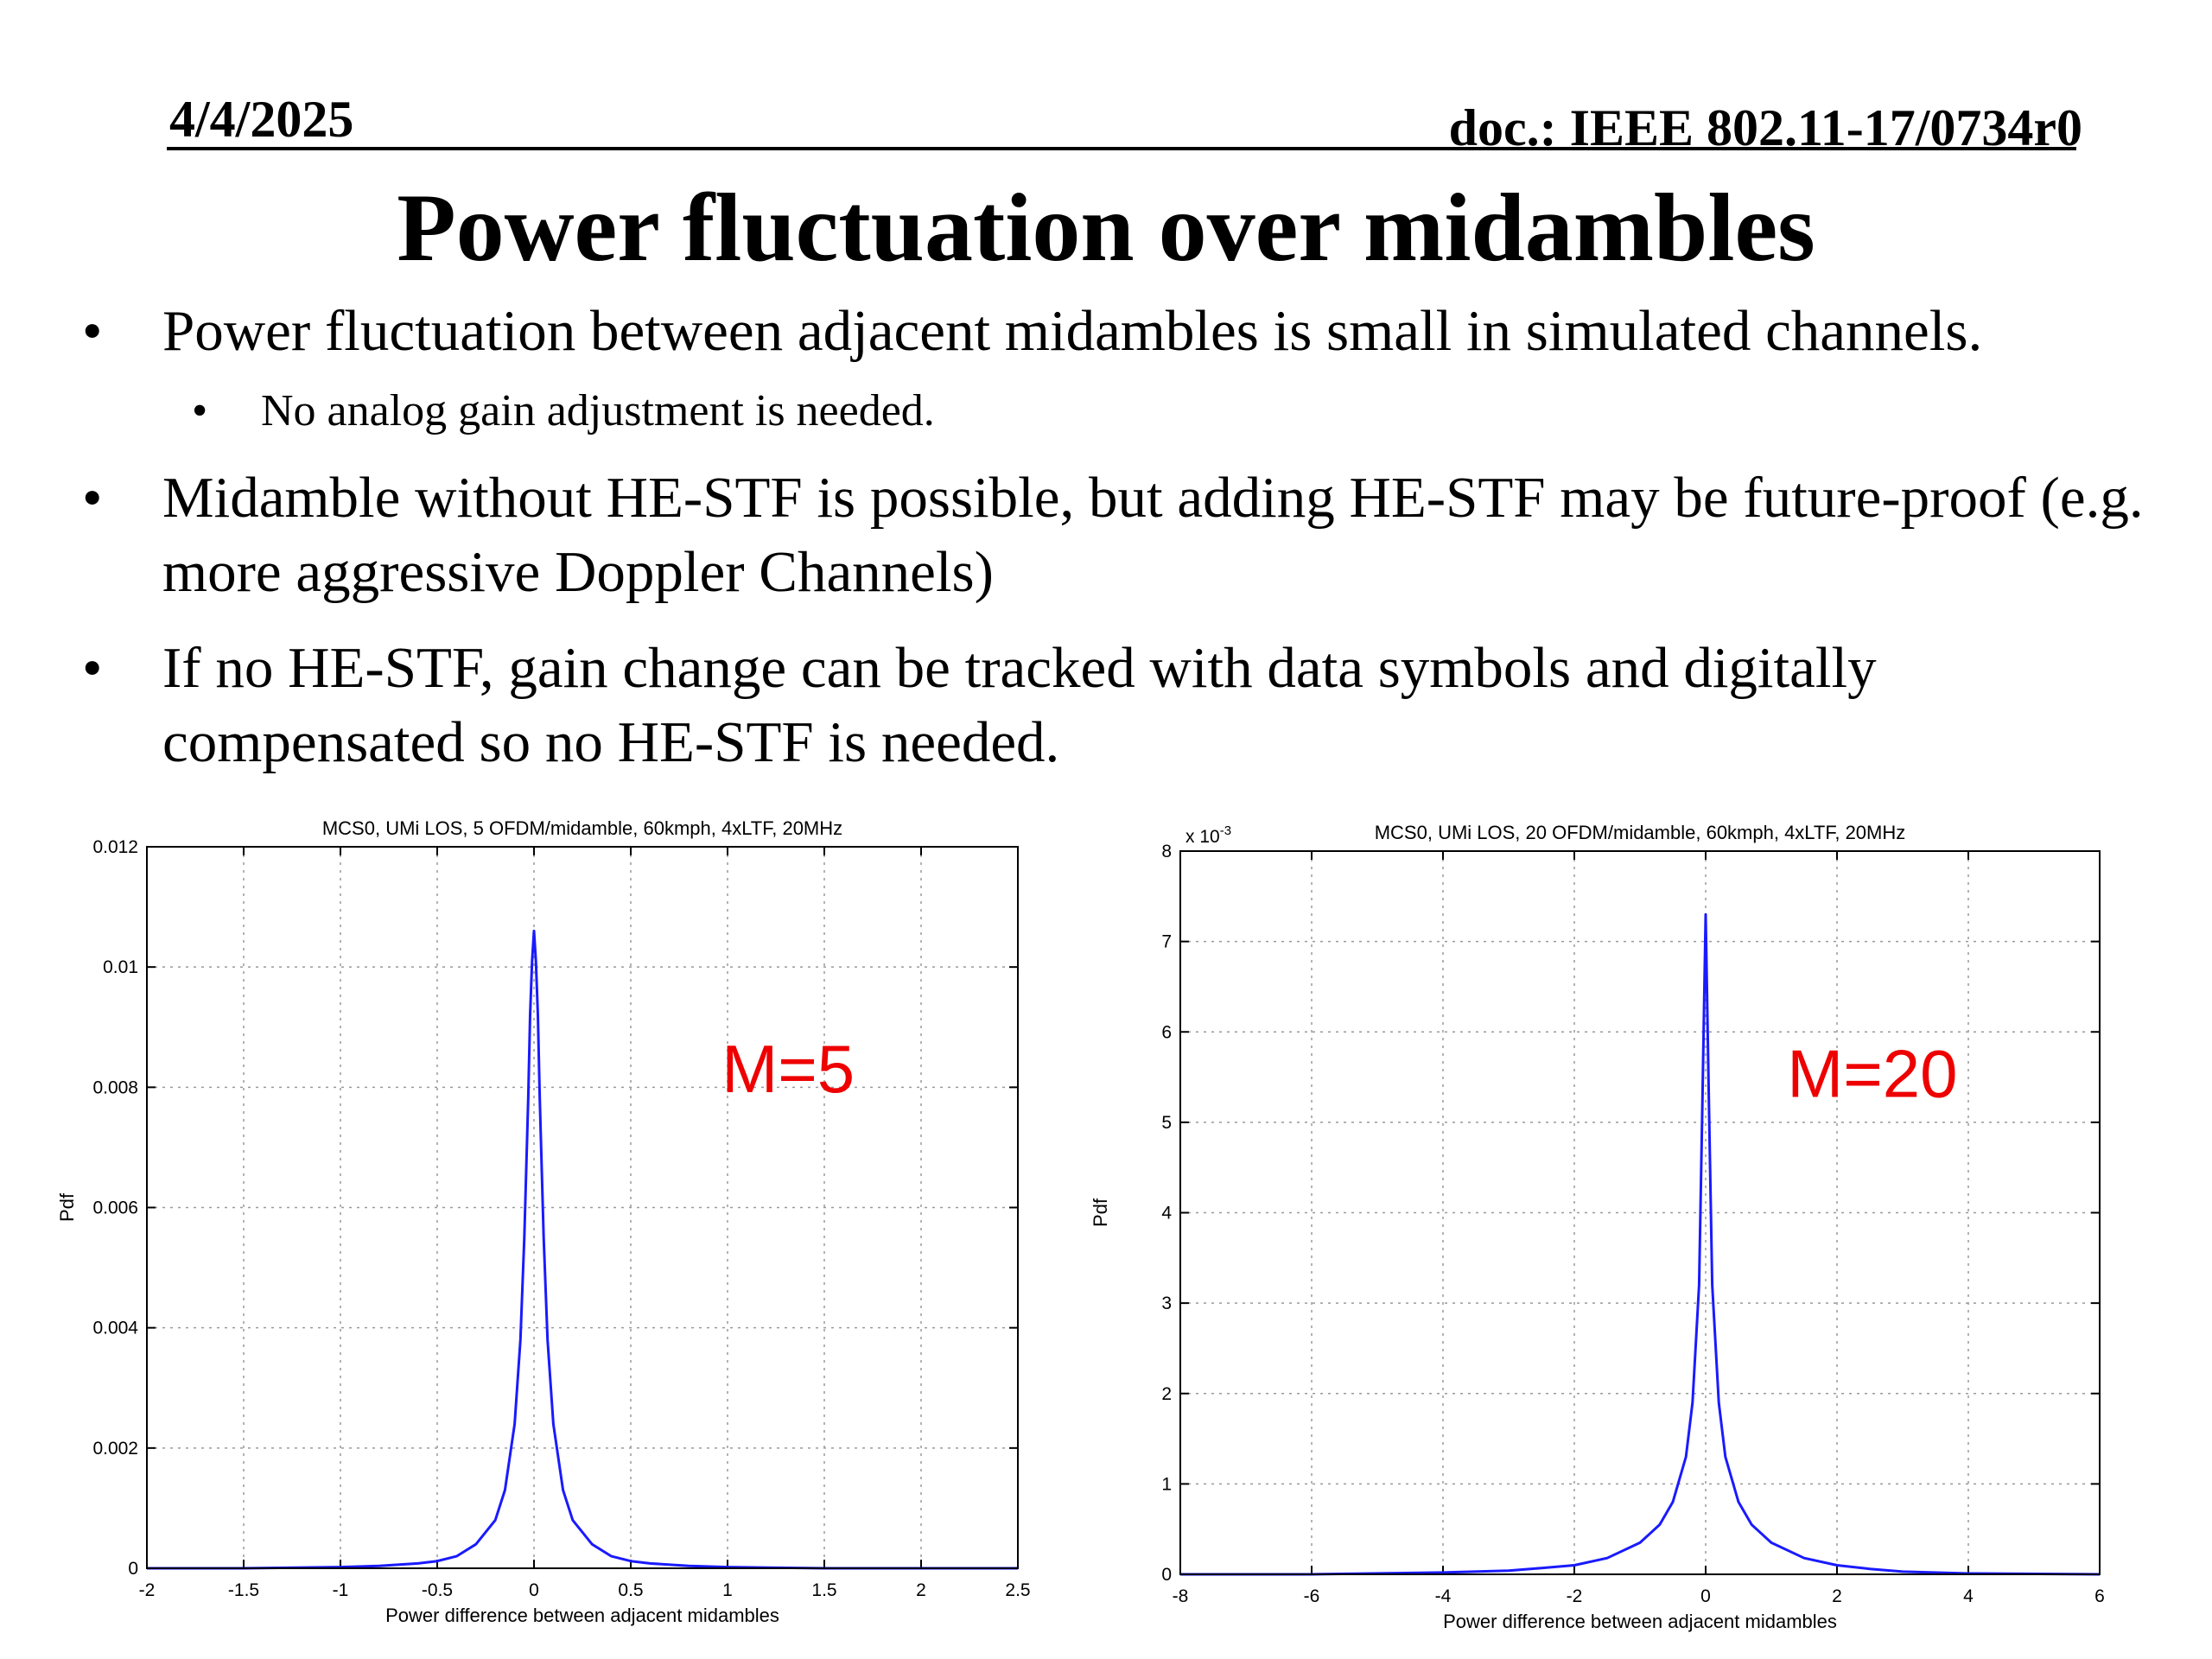  Describe the element at coordinates (437, 1590) in the screenshot. I see `x-tick-label: -0.5` at that location.